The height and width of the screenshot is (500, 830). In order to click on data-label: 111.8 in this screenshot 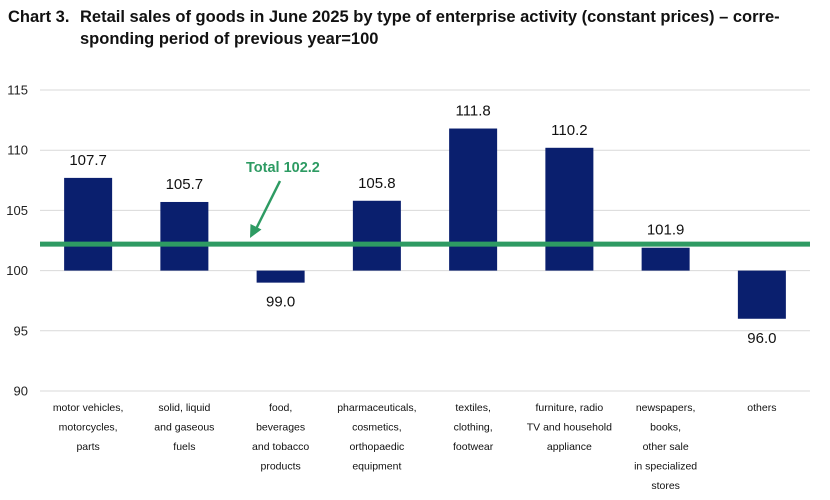, I will do `click(472, 111)`.